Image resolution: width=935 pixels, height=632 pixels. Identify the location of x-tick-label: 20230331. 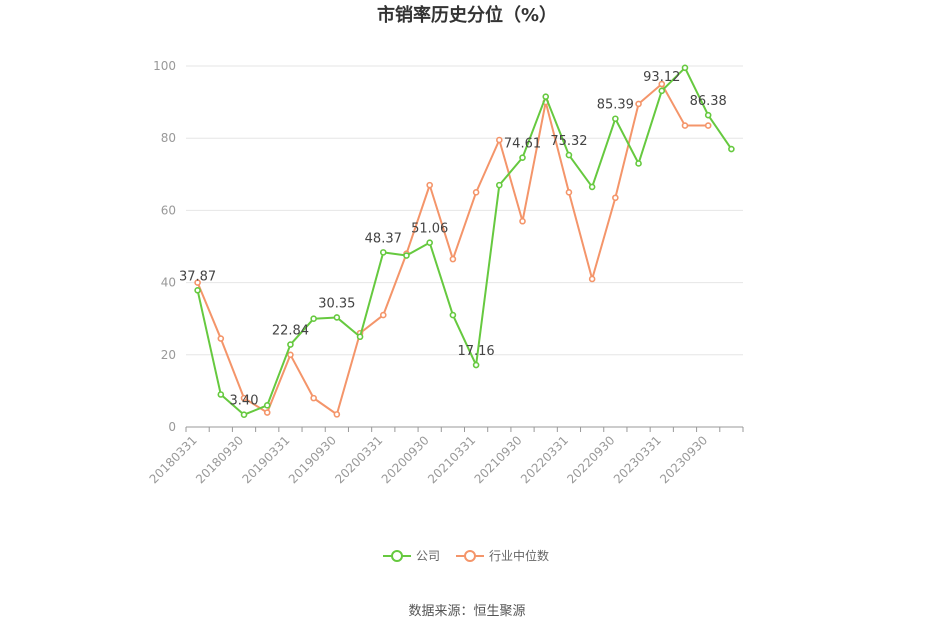
(637, 459).